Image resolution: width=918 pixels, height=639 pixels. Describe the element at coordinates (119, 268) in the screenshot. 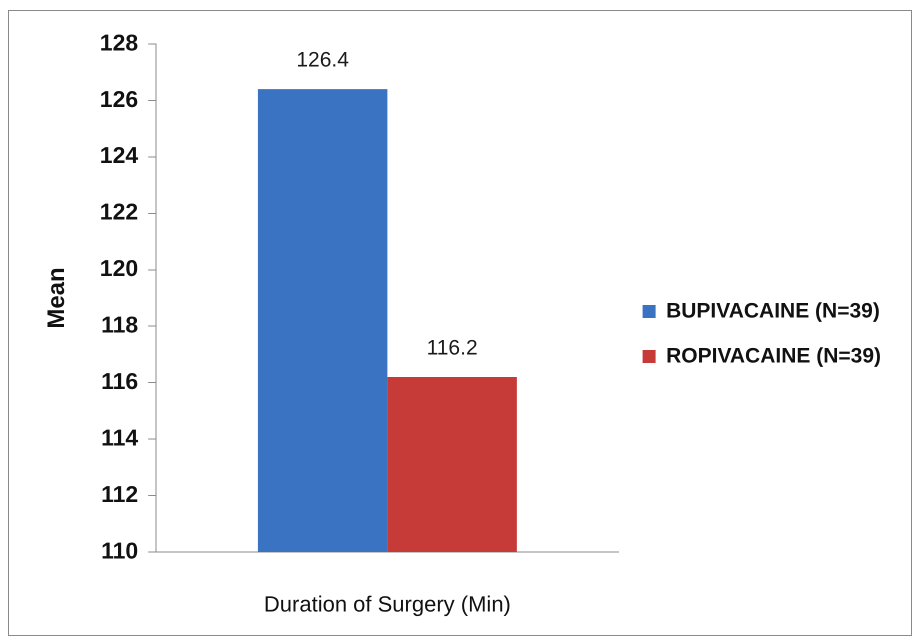

I see `y-tick-label: 120` at that location.